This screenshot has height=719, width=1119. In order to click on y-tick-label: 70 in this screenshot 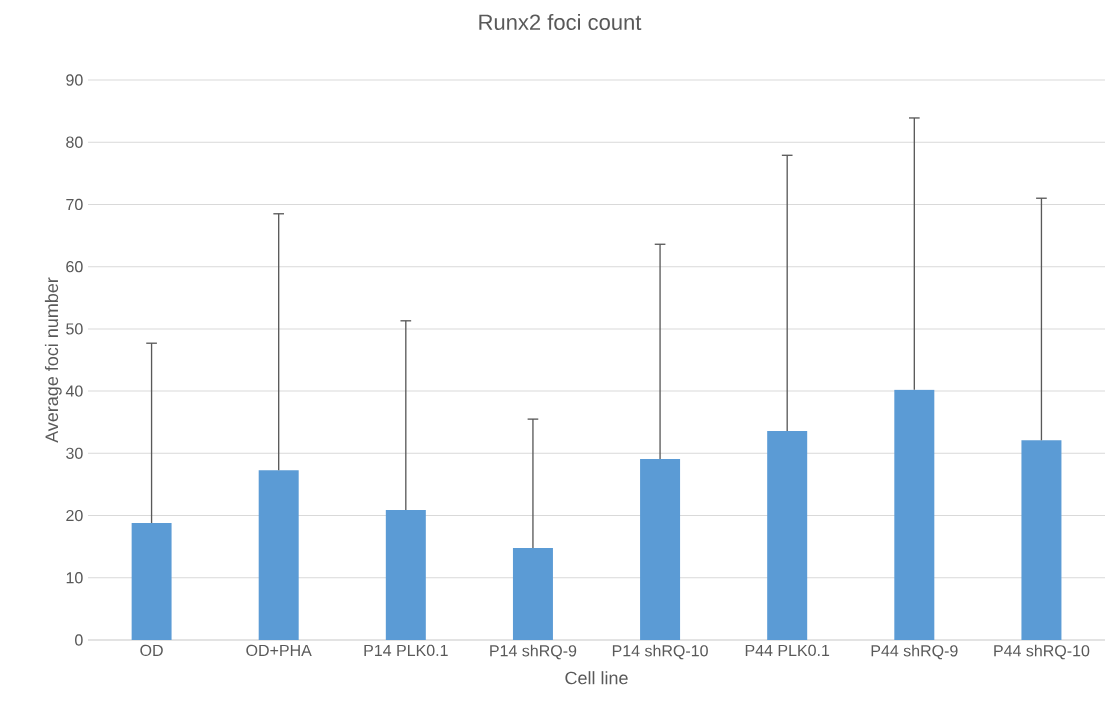, I will do `click(74, 204)`.